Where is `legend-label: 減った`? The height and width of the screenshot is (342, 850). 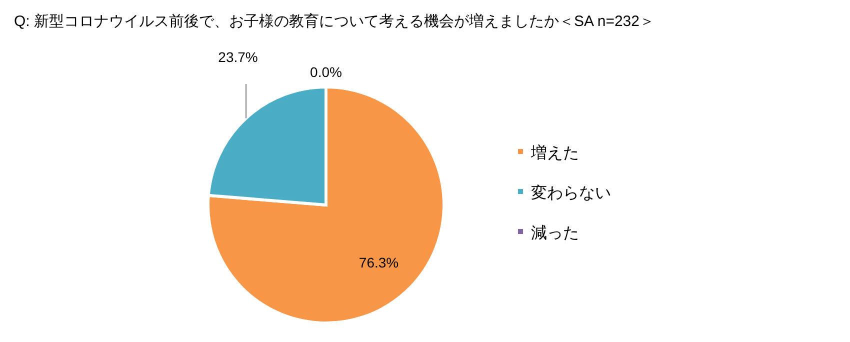
legend-label: 減った is located at coordinates (555, 233).